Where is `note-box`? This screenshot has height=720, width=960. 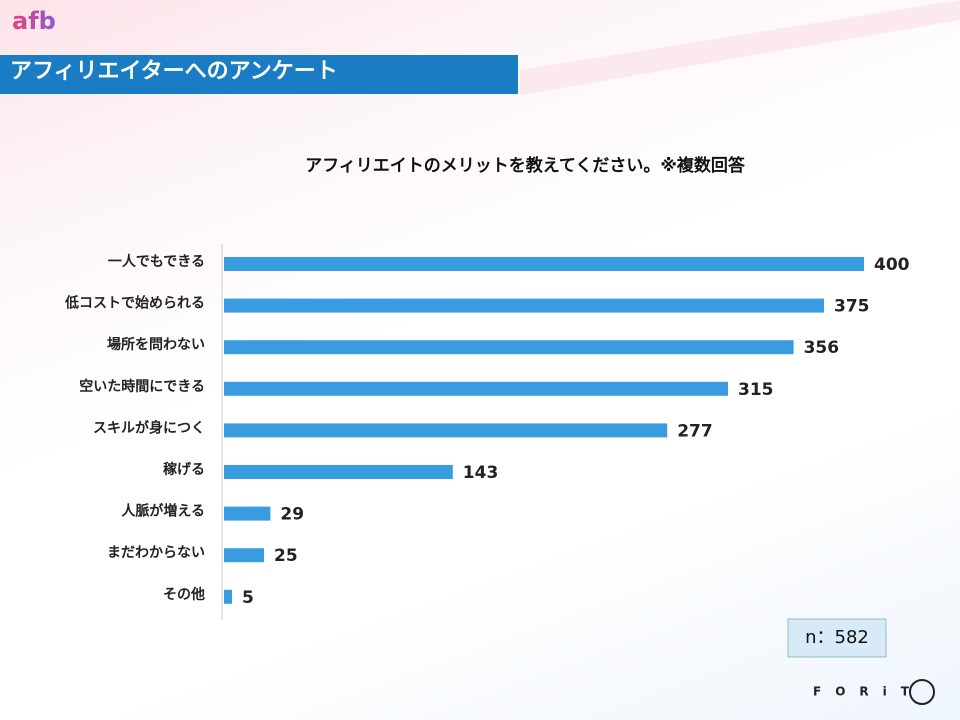
note-box is located at coordinates (837, 638).